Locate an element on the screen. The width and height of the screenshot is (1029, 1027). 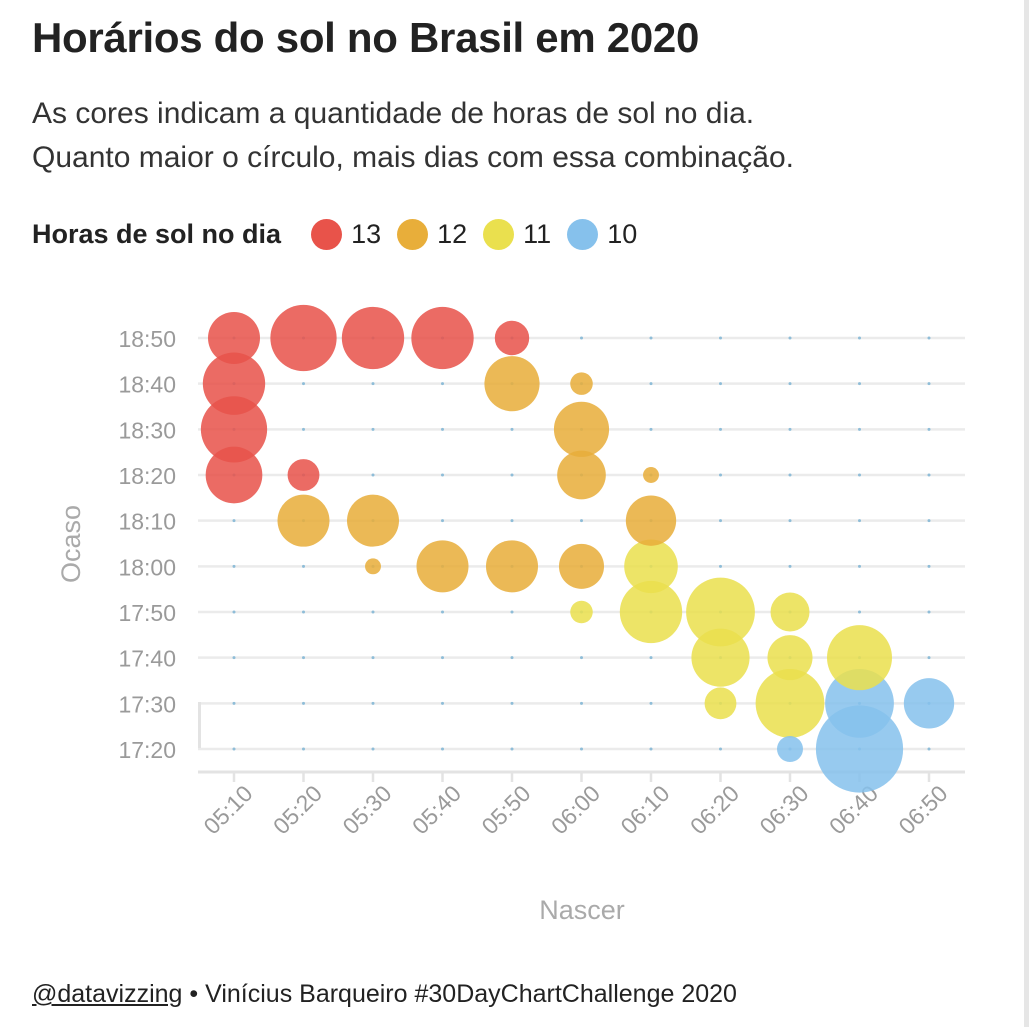
bubble-05:50-18:00 is located at coordinates (512, 566).